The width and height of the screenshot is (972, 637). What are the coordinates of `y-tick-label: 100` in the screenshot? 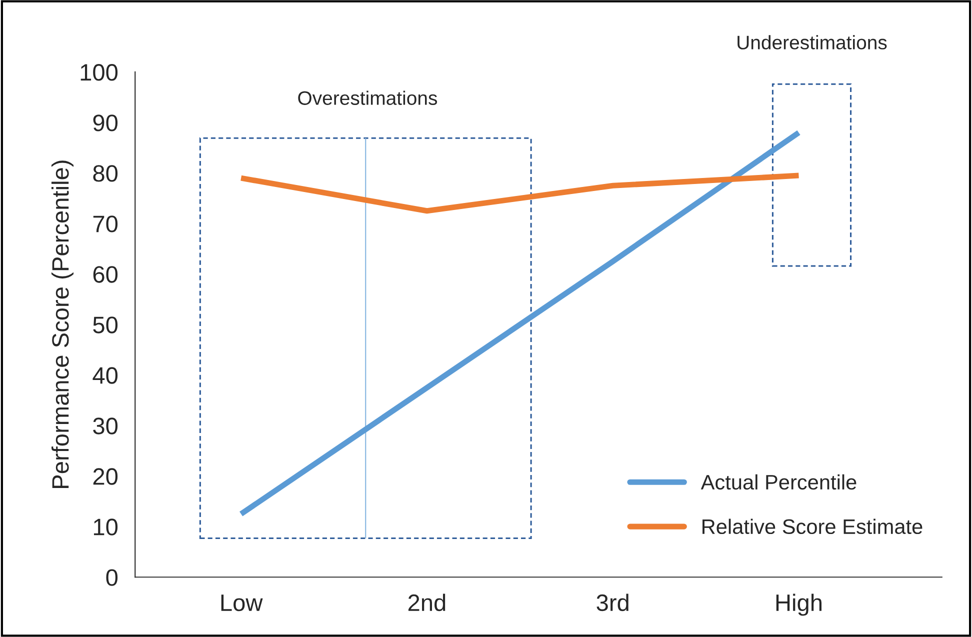 It's located at (99, 72).